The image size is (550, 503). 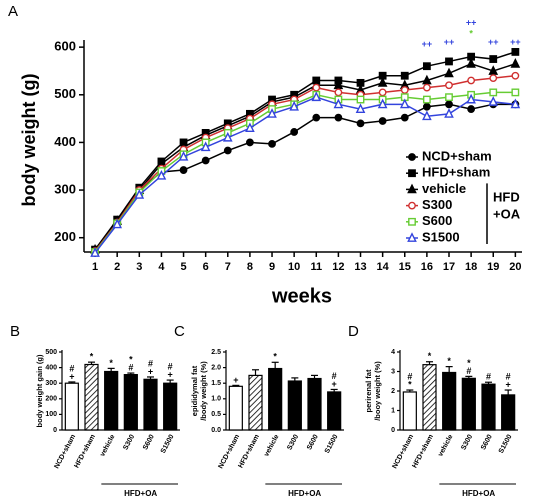 I want to click on x-tick-label: S600, so click(x=487, y=442).